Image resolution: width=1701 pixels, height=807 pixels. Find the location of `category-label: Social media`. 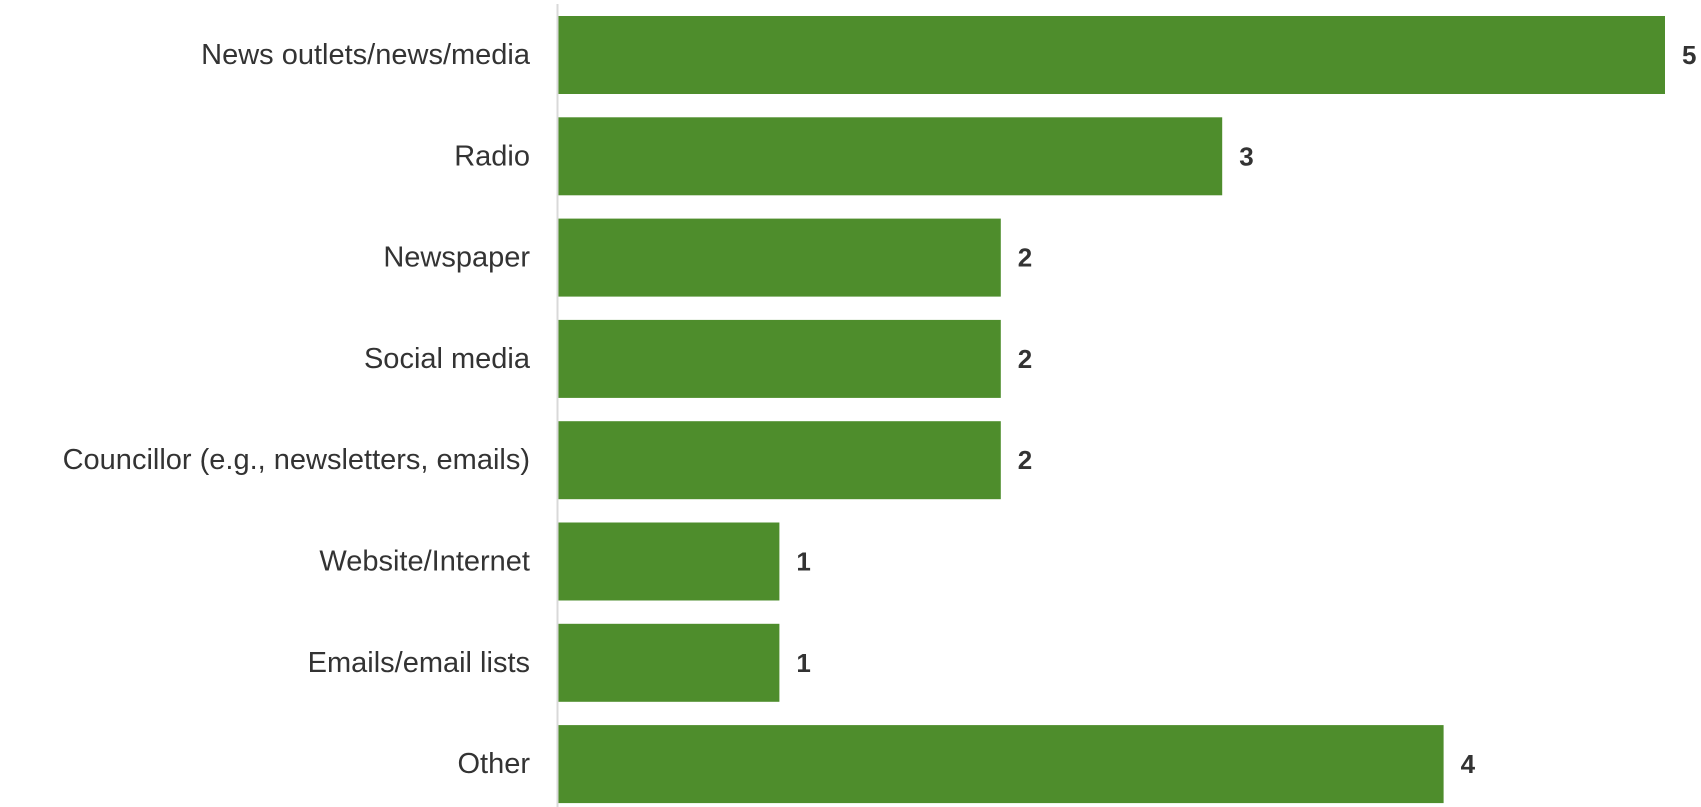

category-label: Social media is located at coordinates (447, 359).